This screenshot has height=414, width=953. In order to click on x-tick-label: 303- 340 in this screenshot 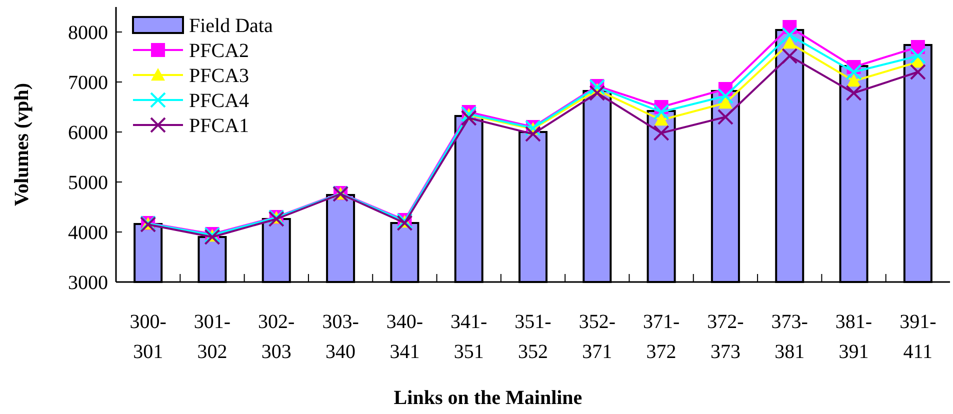, I will do `click(340, 337)`.